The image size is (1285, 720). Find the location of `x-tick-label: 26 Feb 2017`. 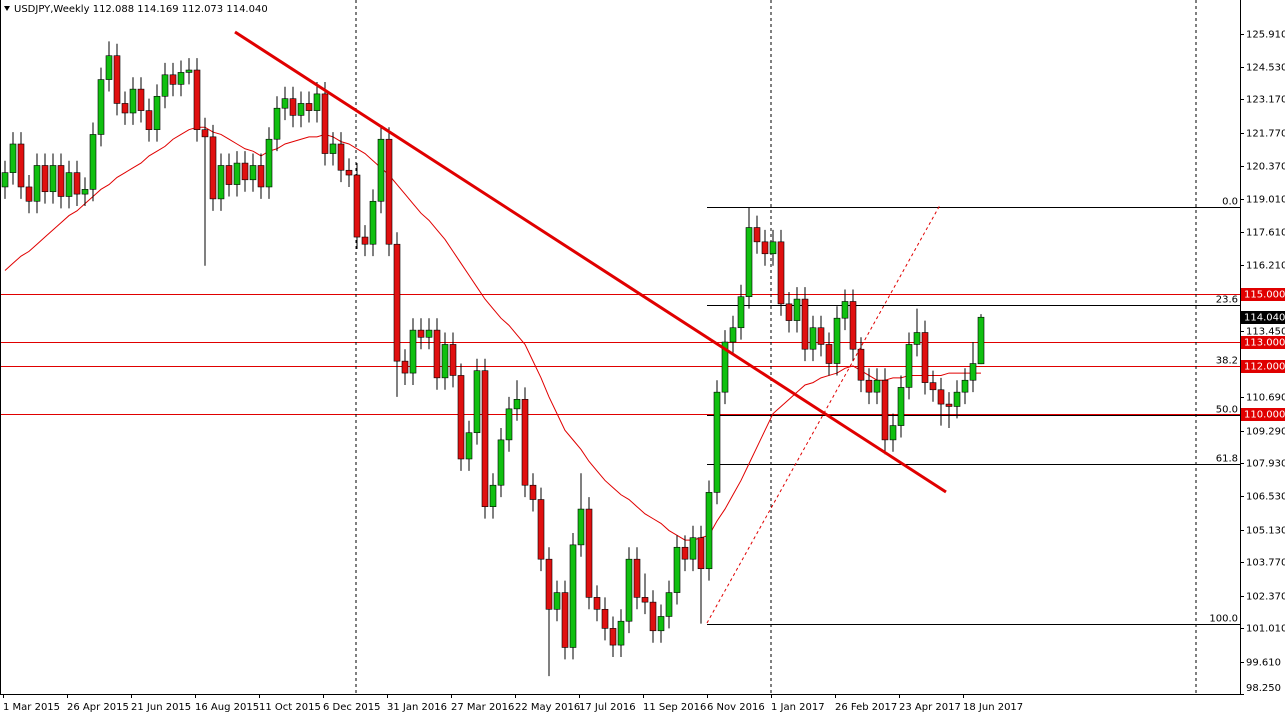

x-tick-label: 26 Feb 2017 is located at coordinates (866, 707).